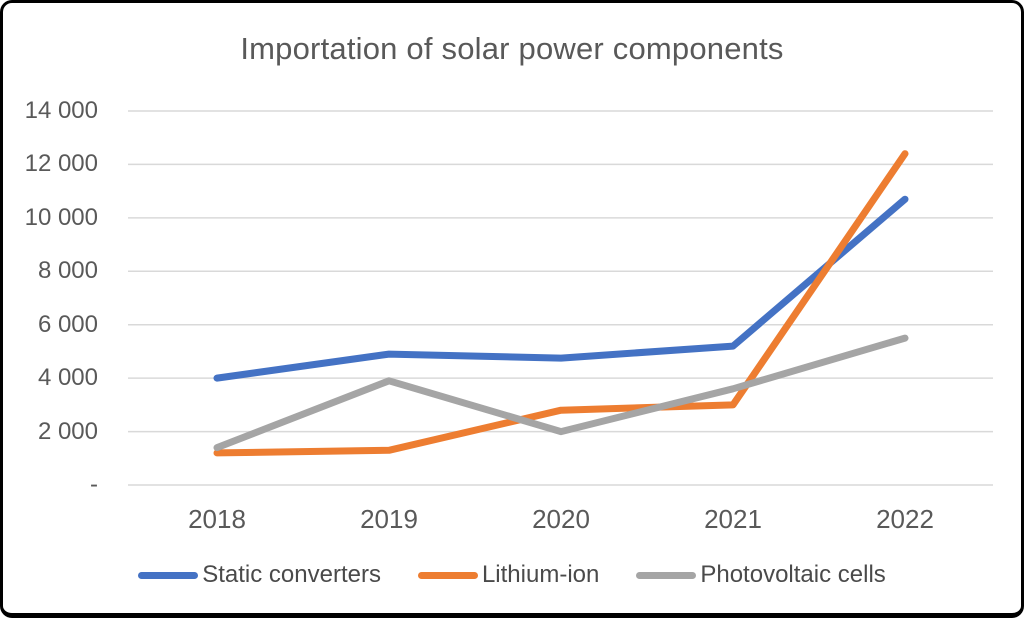 This screenshot has width=1024, height=618. I want to click on legend-item-photovoltaic-cells: Photovoltaic cells, so click(761, 575).